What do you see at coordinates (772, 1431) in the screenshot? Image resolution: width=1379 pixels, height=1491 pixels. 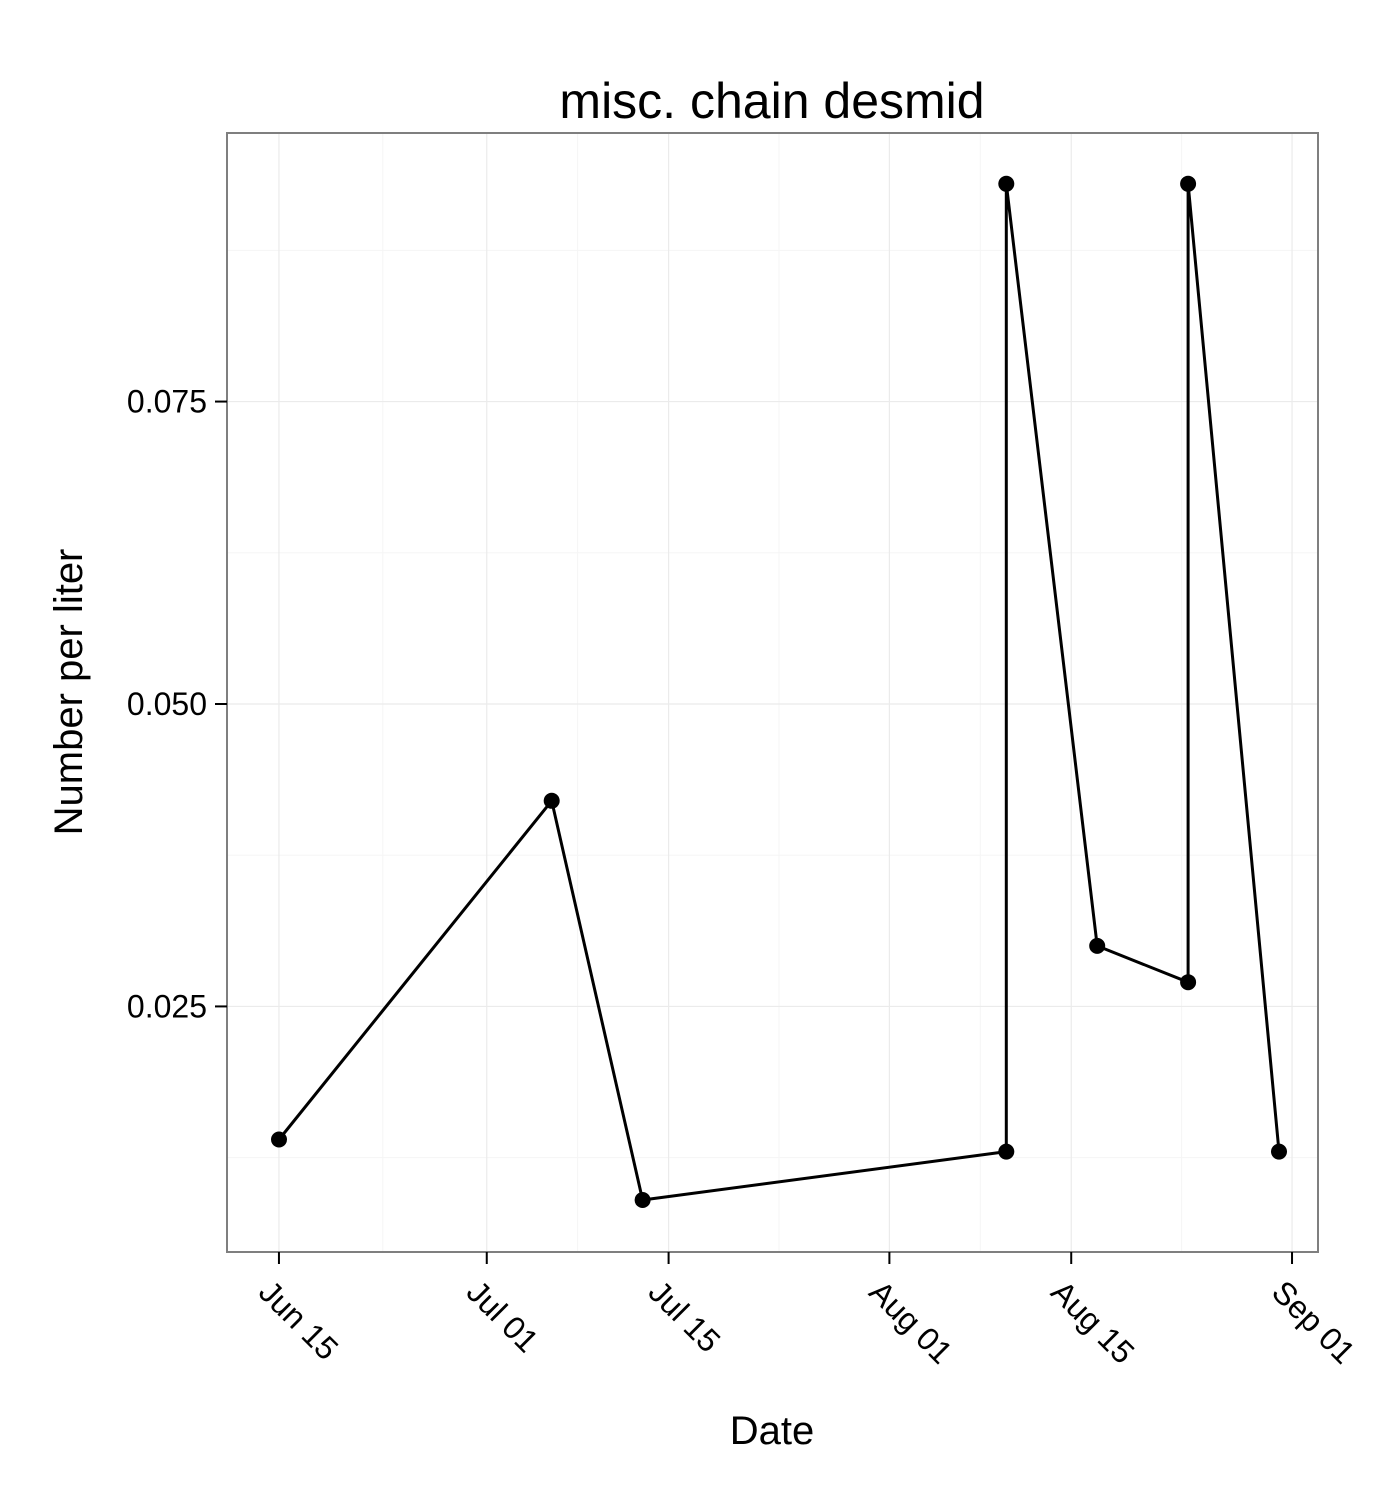 I see `x-axis-title: Date` at bounding box center [772, 1431].